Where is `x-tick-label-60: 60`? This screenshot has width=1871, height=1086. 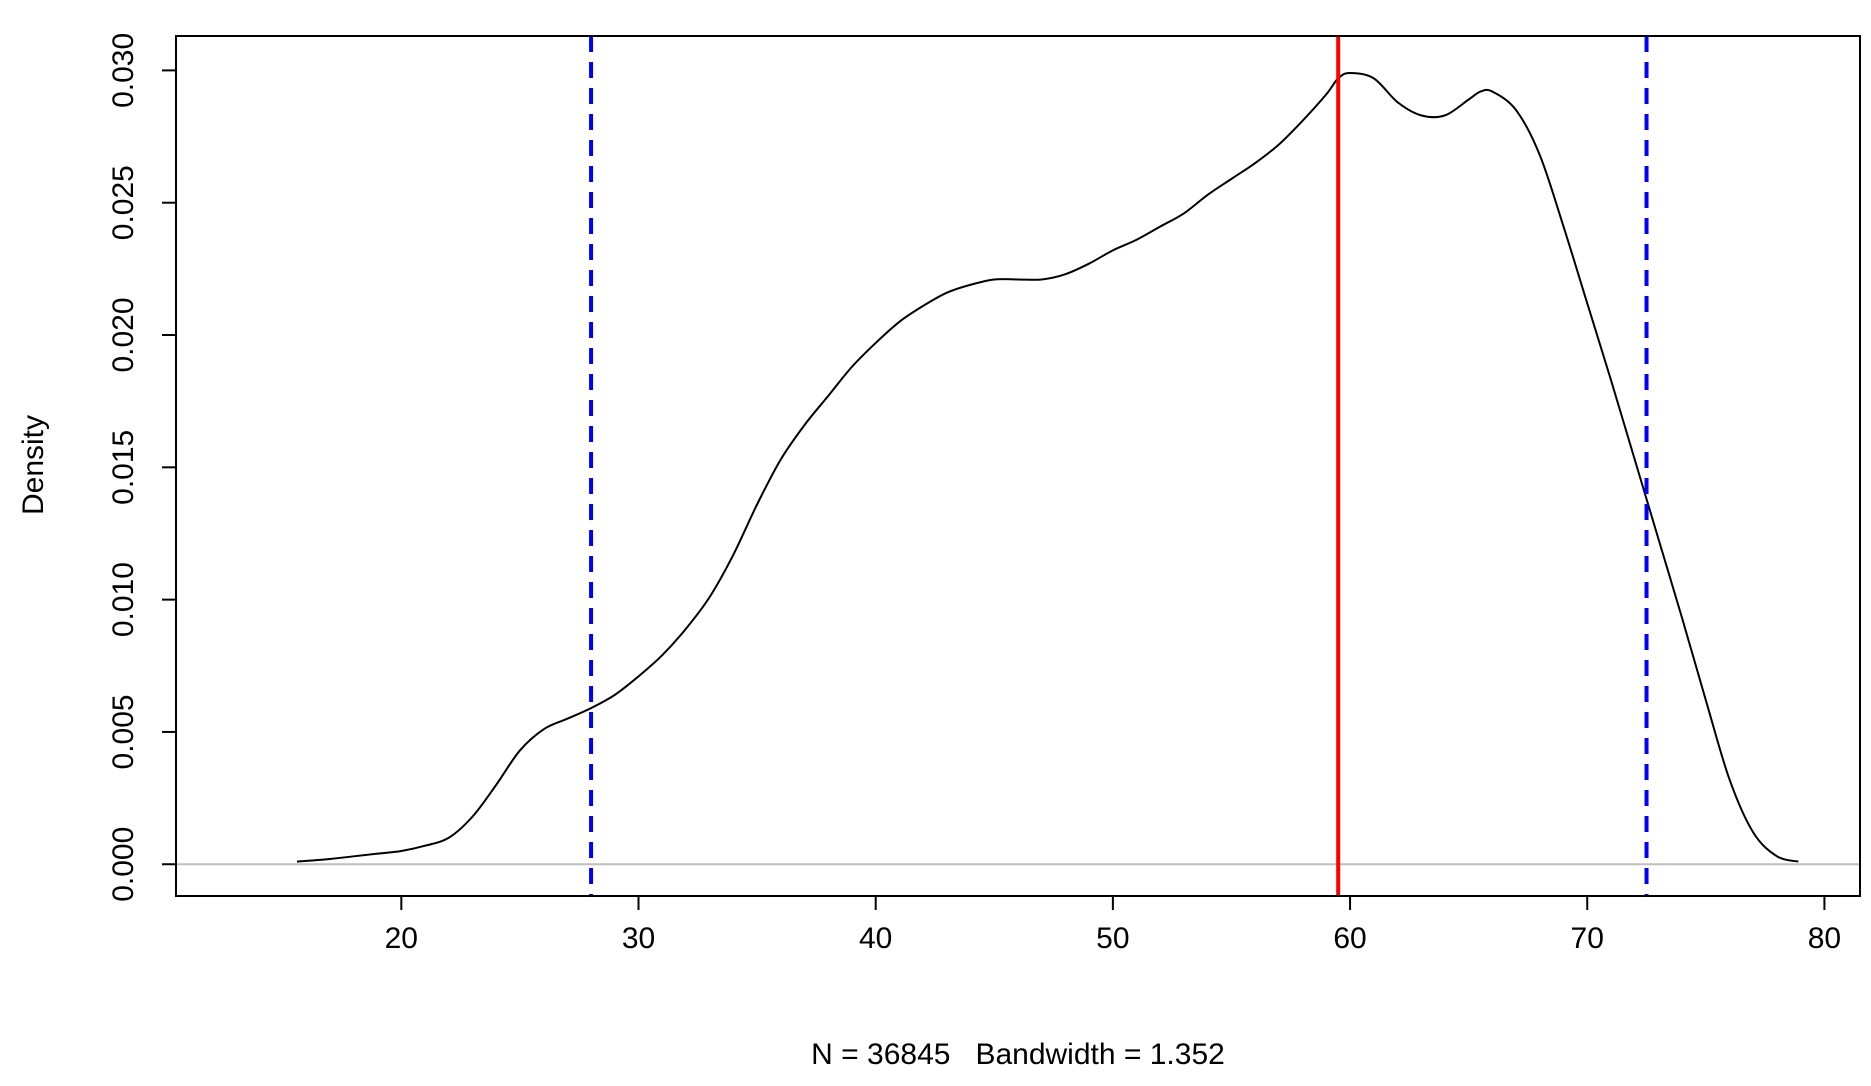
x-tick-label-60: 60 is located at coordinates (1349, 938).